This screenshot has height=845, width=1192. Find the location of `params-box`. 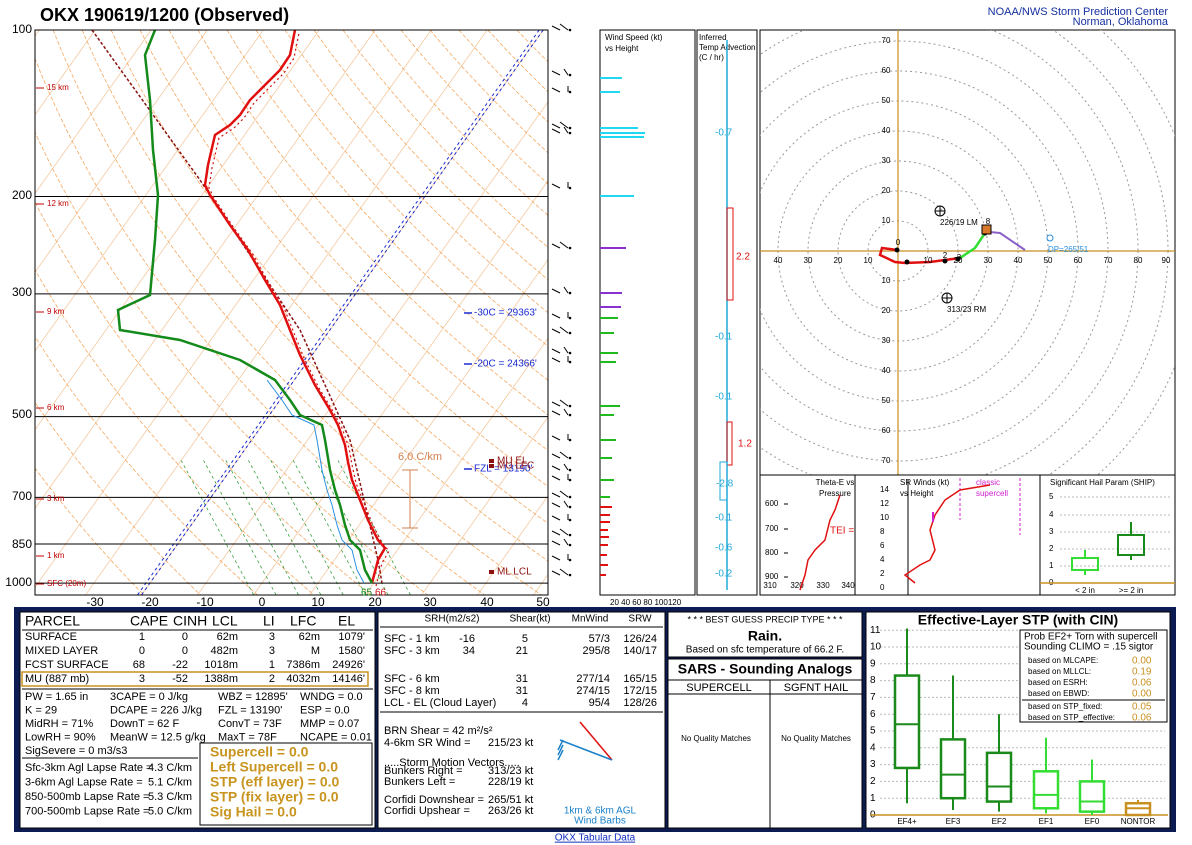

params-box is located at coordinates (286, 784).